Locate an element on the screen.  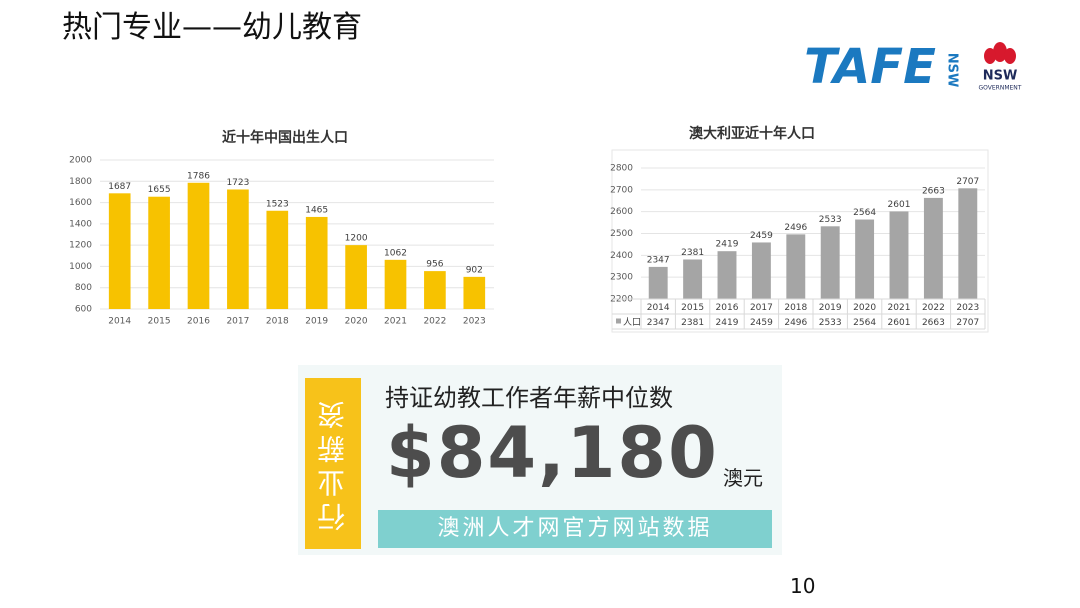
data-label: 2707 is located at coordinates (967, 182).